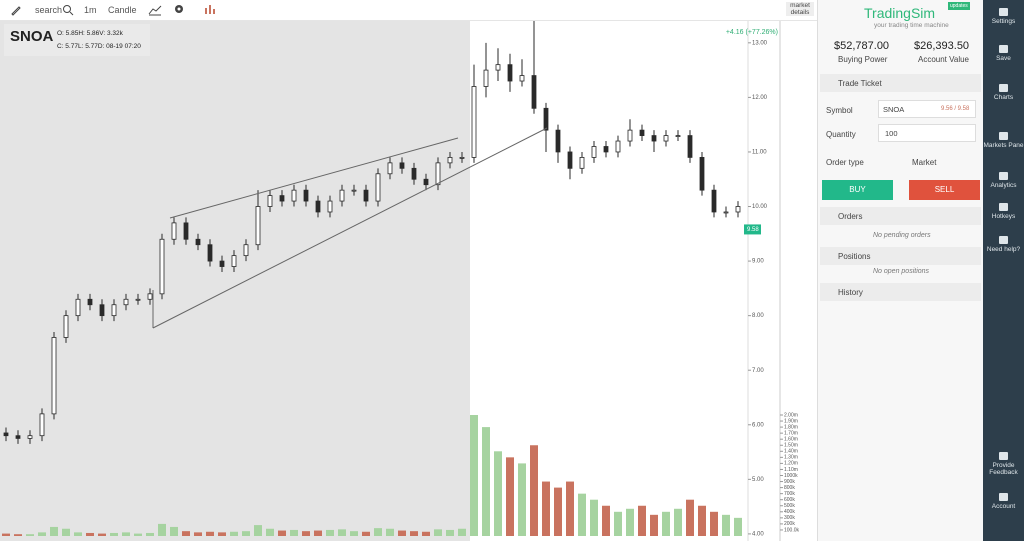 This screenshot has height=541, width=1024. What do you see at coordinates (760, 43) in the screenshot?
I see `y-tick-label: 13.00` at bounding box center [760, 43].